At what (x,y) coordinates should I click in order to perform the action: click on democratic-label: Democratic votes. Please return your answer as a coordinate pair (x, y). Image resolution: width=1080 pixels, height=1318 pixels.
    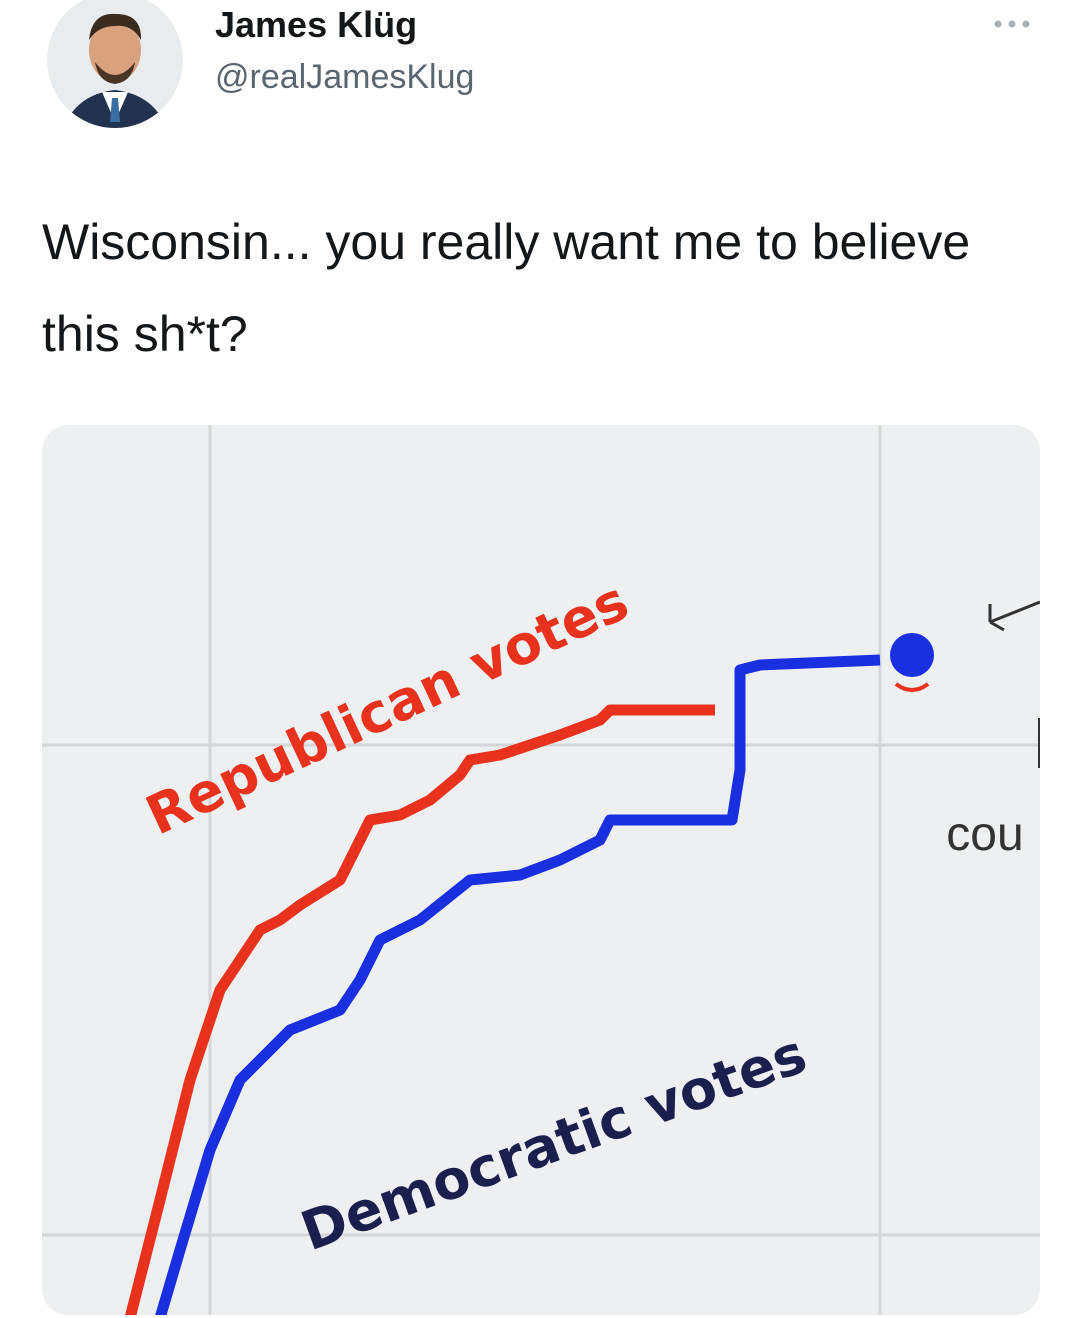
    Looking at the image, I should click on (553, 1142).